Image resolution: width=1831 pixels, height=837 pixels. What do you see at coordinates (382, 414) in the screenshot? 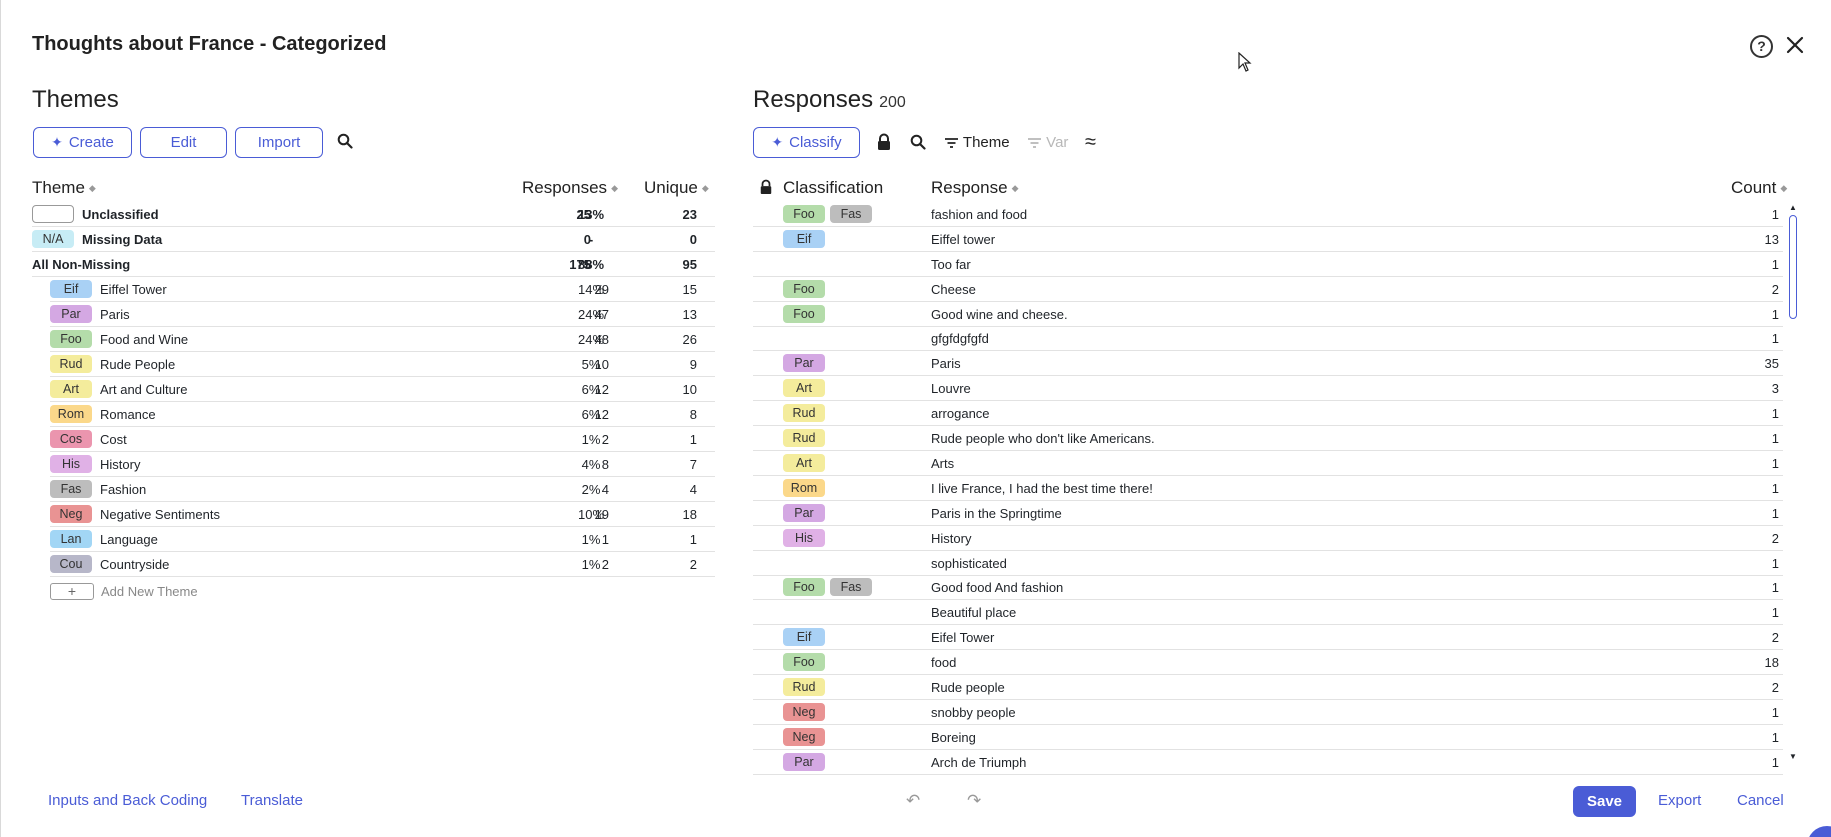
I see `theme-row: Rom Romance 12 6% 8` at bounding box center [382, 414].